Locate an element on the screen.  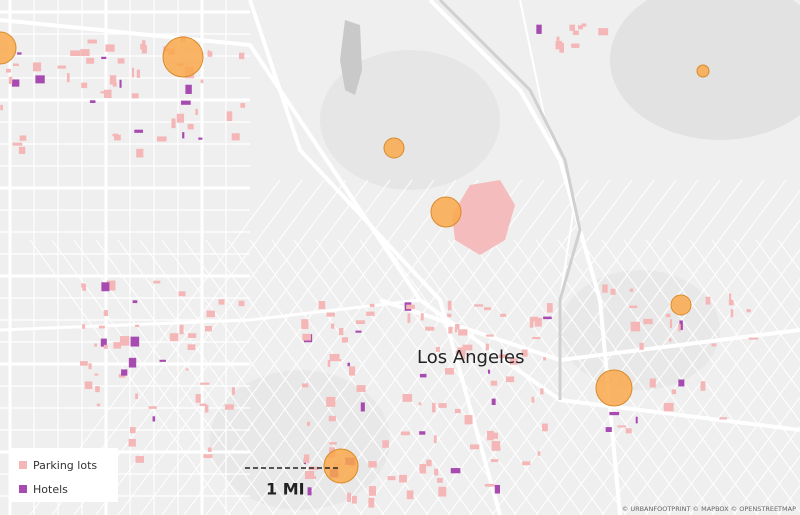
marker is located at coordinates (394, 148).